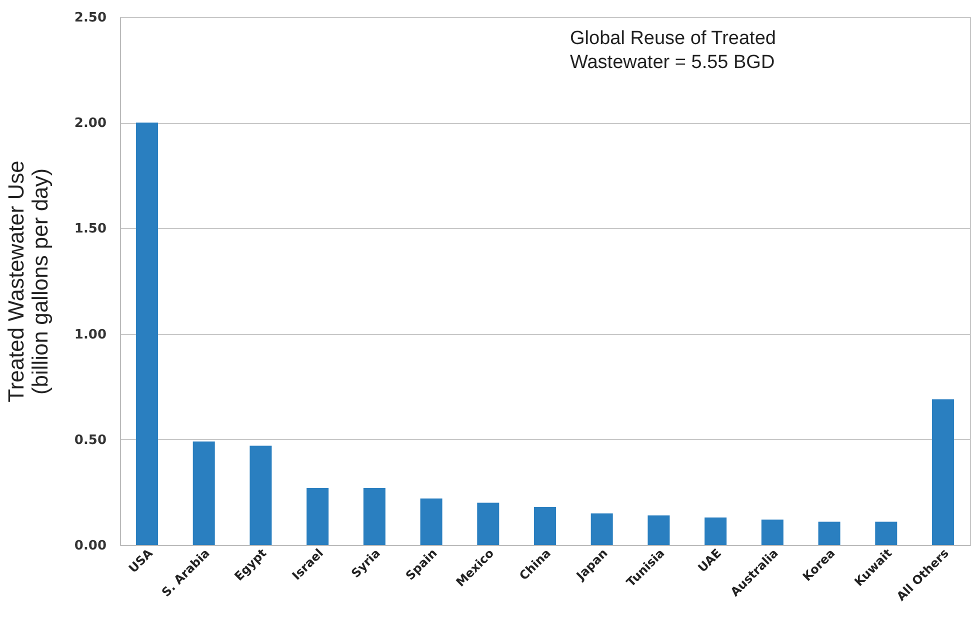 The height and width of the screenshot is (630, 976). Describe the element at coordinates (90, 229) in the screenshot. I see `y-tick-label: 1.50` at that location.